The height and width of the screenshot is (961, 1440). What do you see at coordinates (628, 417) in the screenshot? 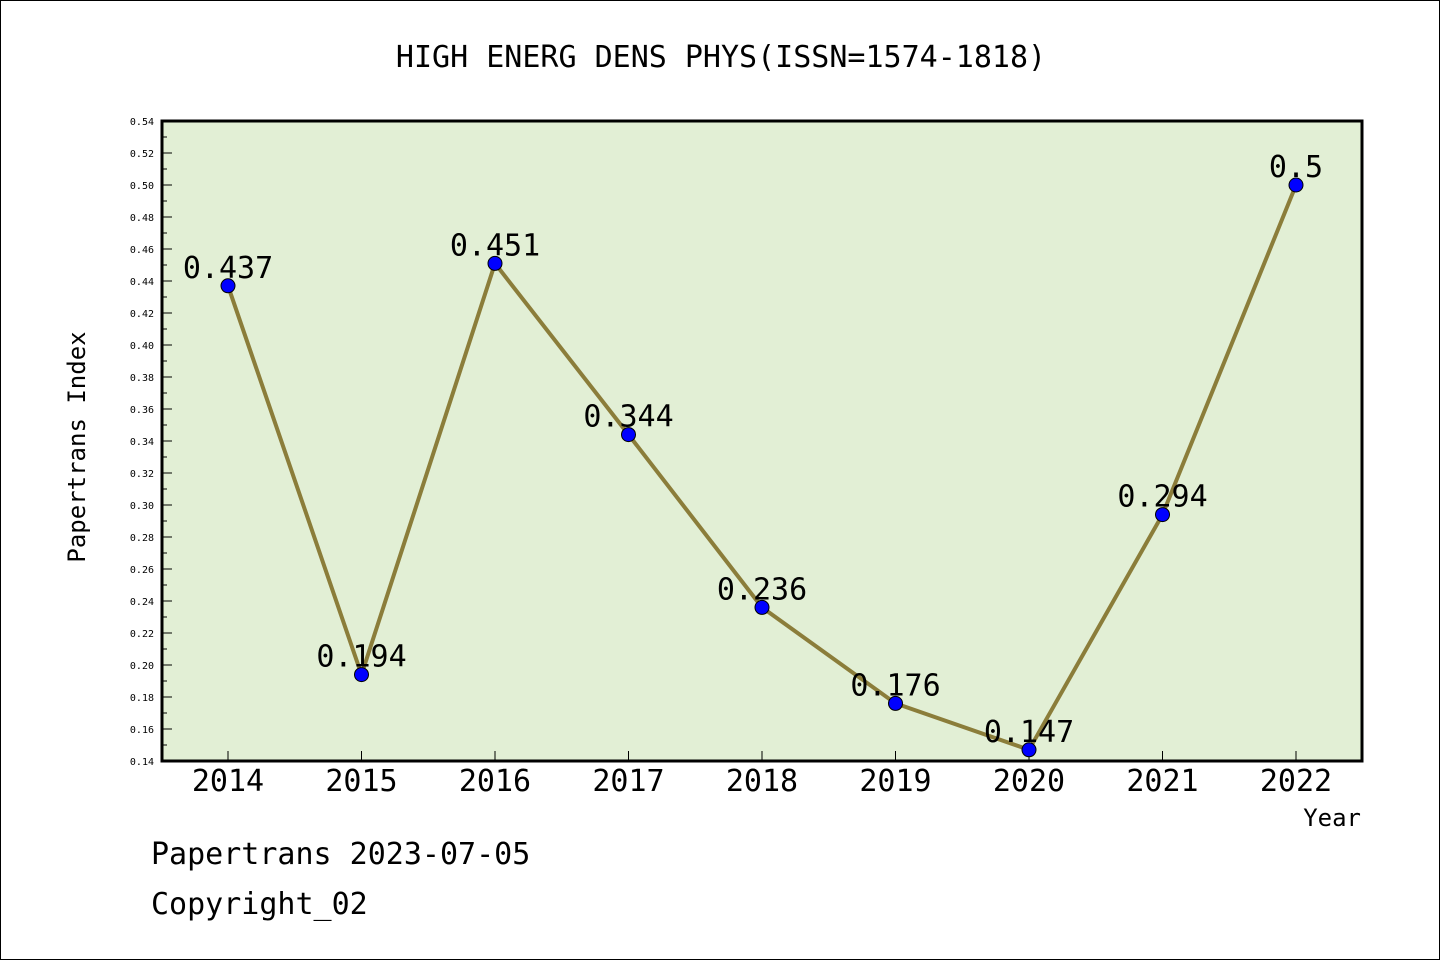
I see `data-label: 0.344` at bounding box center [628, 417].